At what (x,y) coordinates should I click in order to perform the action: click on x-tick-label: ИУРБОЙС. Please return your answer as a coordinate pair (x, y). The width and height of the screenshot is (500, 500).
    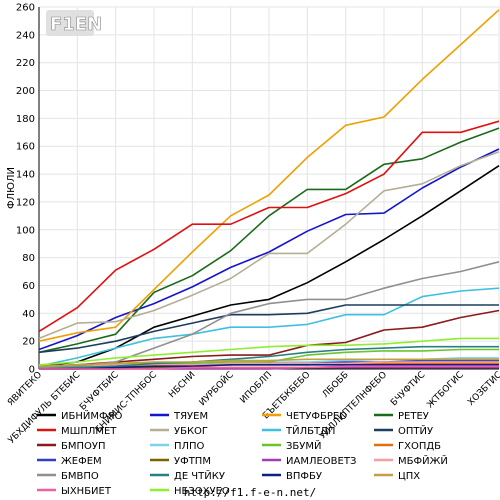
    Looking at the image, I should click on (216, 389).